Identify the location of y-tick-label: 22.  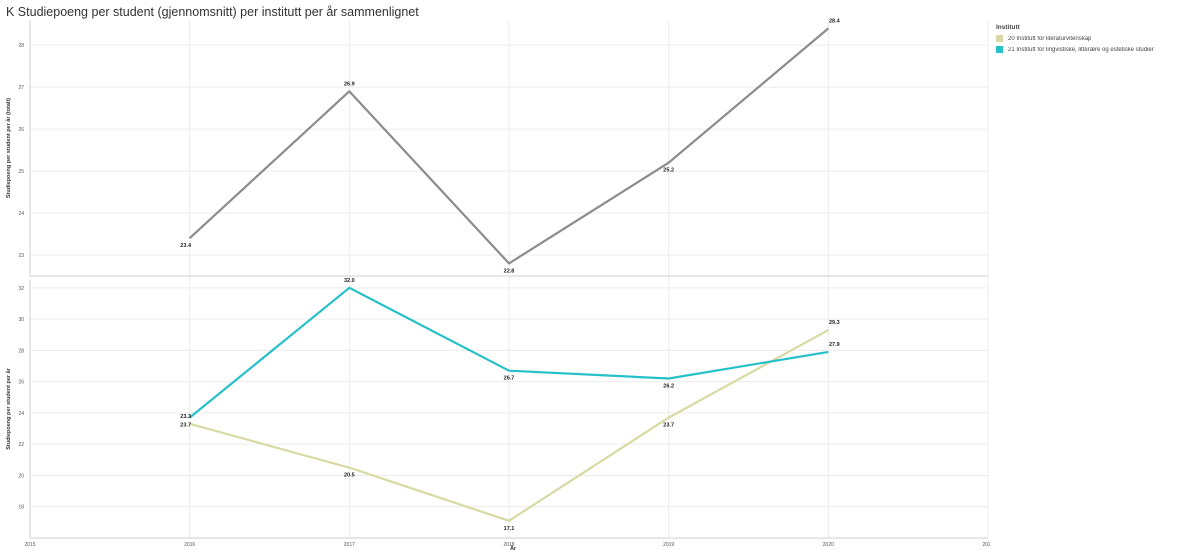
(21, 445).